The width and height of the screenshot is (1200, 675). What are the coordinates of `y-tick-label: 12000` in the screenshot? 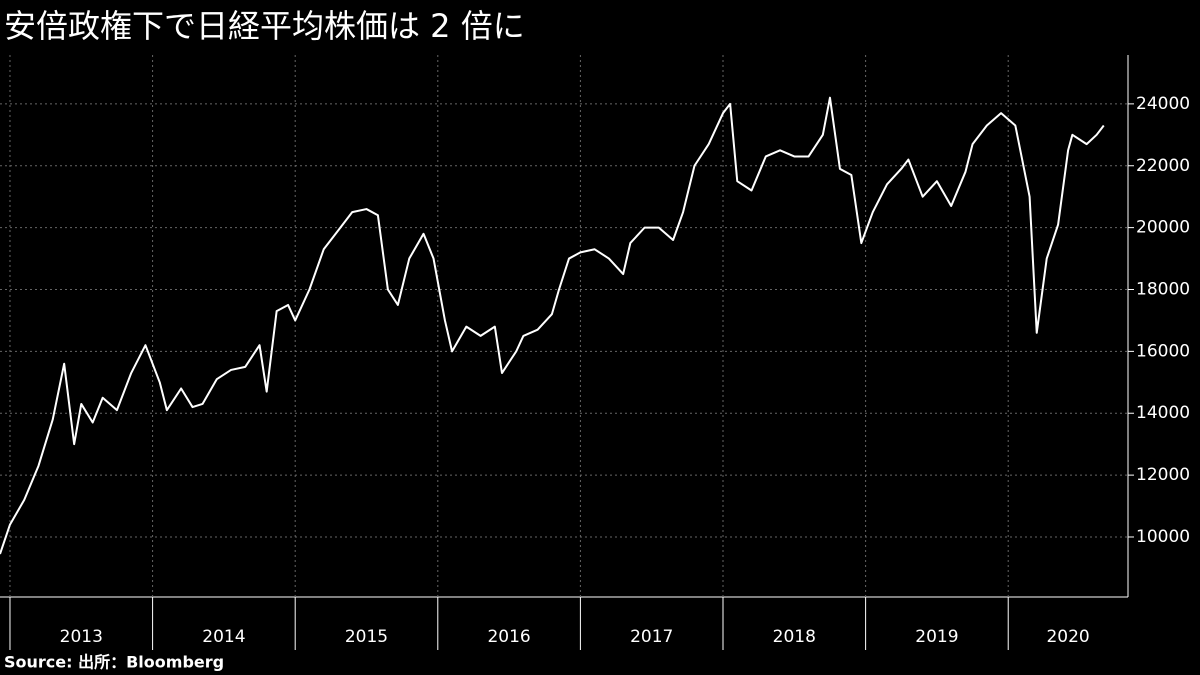 It's located at (1163, 475).